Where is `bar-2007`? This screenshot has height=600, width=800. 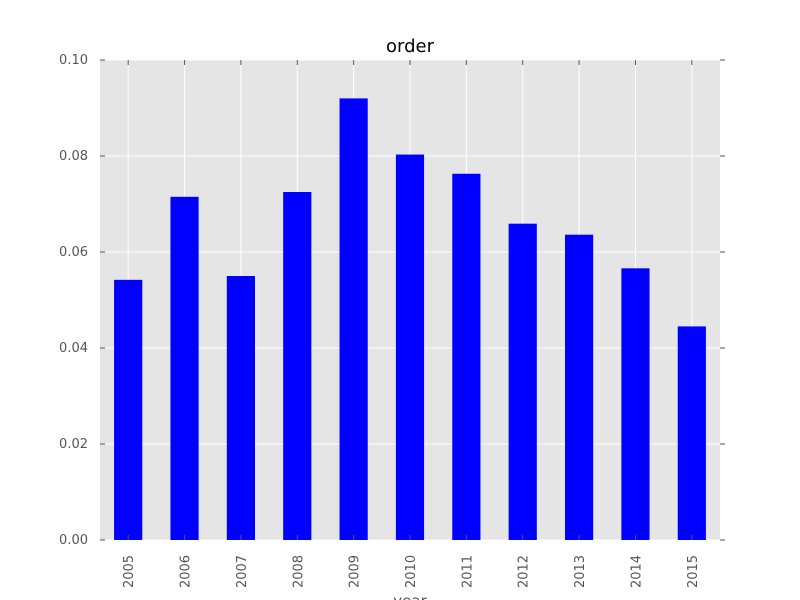 bar-2007 is located at coordinates (240, 408).